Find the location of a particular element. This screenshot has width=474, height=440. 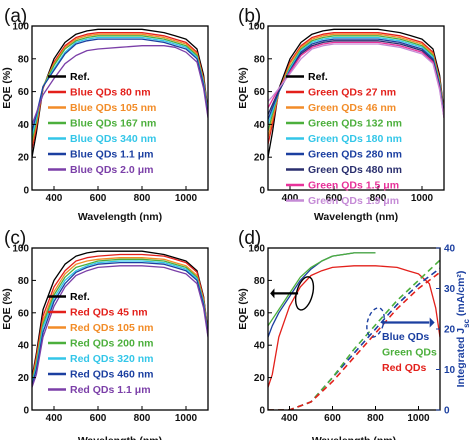

y2-tick-label: 20 is located at coordinates (450, 330).